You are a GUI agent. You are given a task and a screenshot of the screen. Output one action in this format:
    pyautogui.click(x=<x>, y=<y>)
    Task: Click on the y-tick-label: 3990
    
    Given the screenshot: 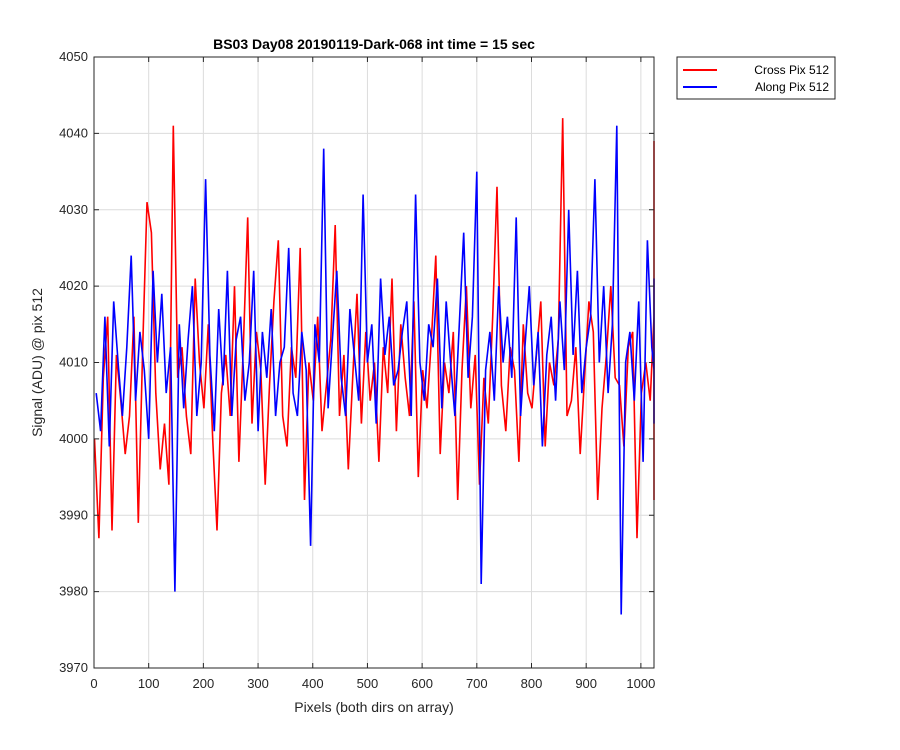 What is the action you would take?
    pyautogui.click(x=73, y=514)
    